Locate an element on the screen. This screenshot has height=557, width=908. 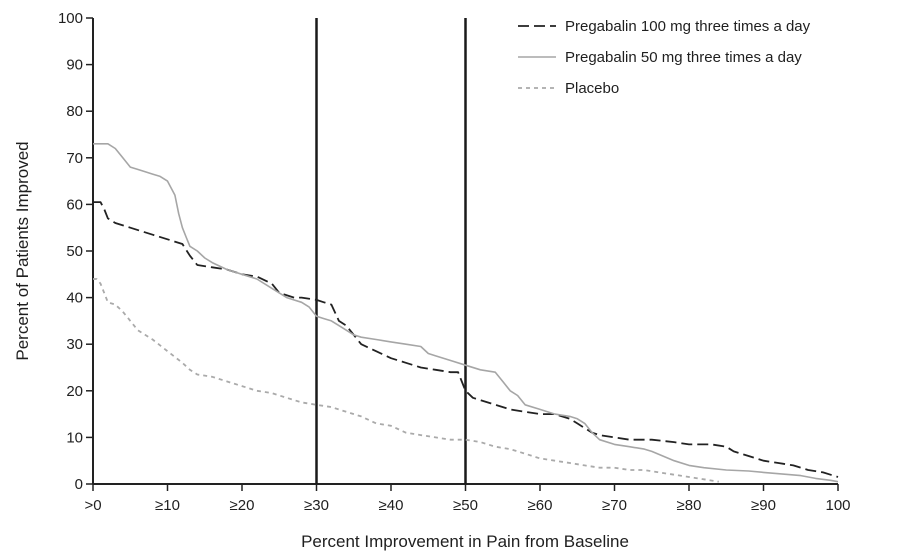
x-tick-label: ≥10 is located at coordinates (167, 505).